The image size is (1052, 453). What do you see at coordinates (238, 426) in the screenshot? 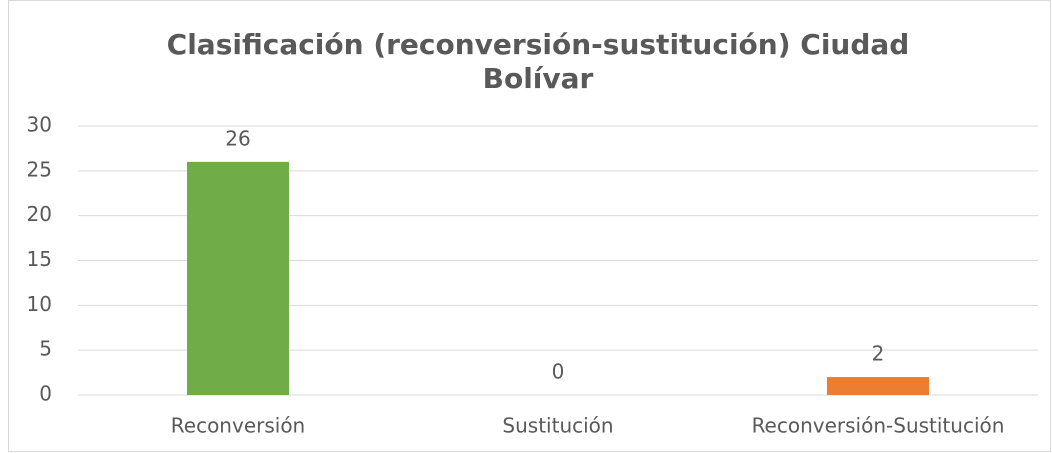
I see `x-tick-label: Reconversión` at bounding box center [238, 426].